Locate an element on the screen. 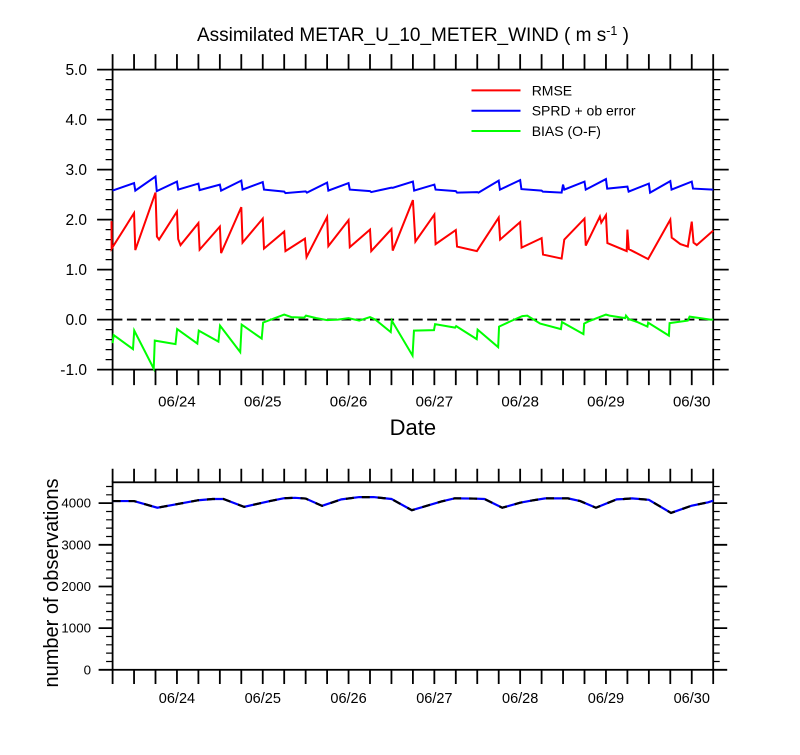 Image resolution: width=800 pixels, height=755 pixels. svg-text: 5.0 is located at coordinates (76, 70).